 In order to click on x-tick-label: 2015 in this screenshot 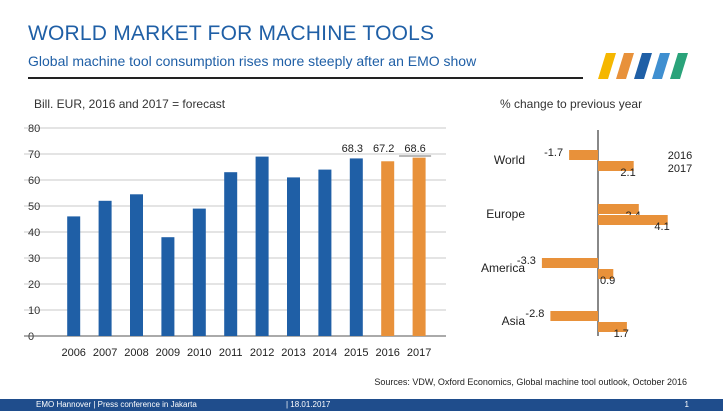, I will do `click(356, 353)`.